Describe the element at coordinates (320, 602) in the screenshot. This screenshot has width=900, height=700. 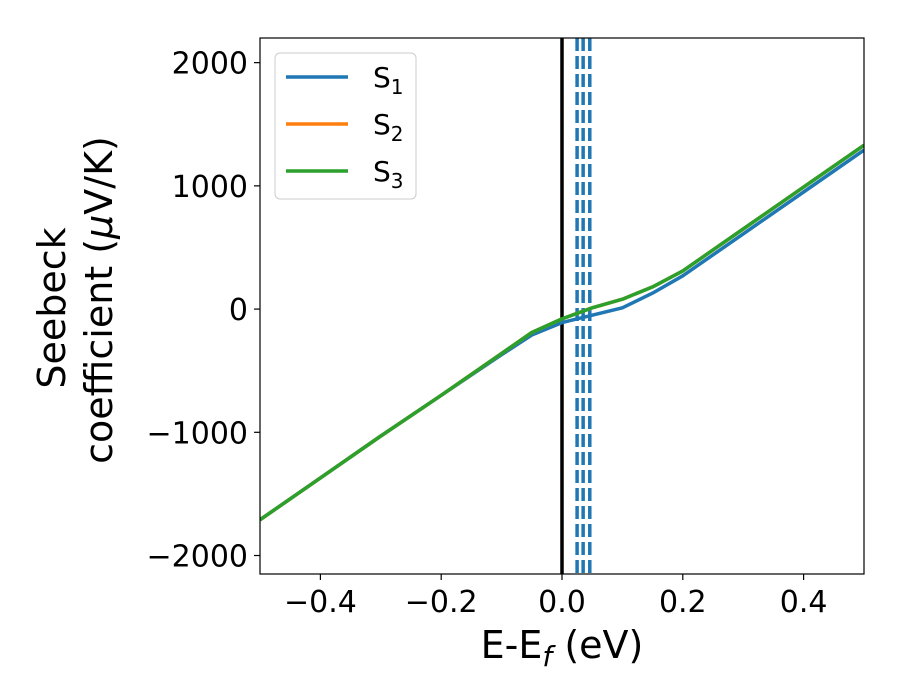
I see `x-tick-label: −0.4` at that location.